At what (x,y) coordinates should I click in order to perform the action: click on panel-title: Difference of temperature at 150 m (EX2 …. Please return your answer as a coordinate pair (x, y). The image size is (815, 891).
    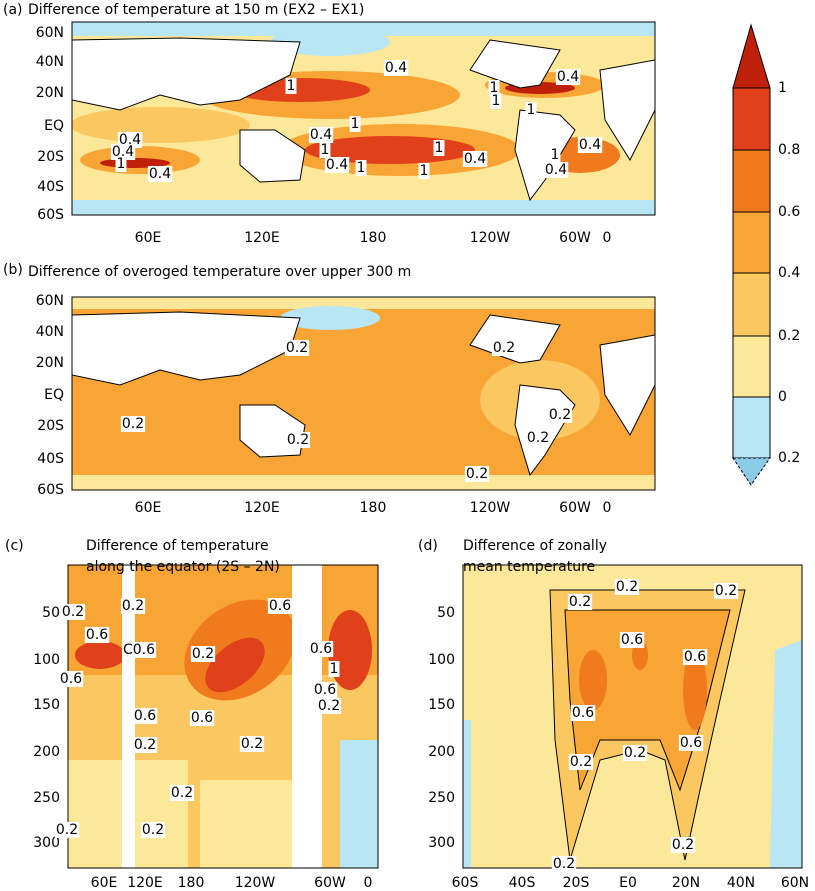
    Looking at the image, I should click on (196, 10).